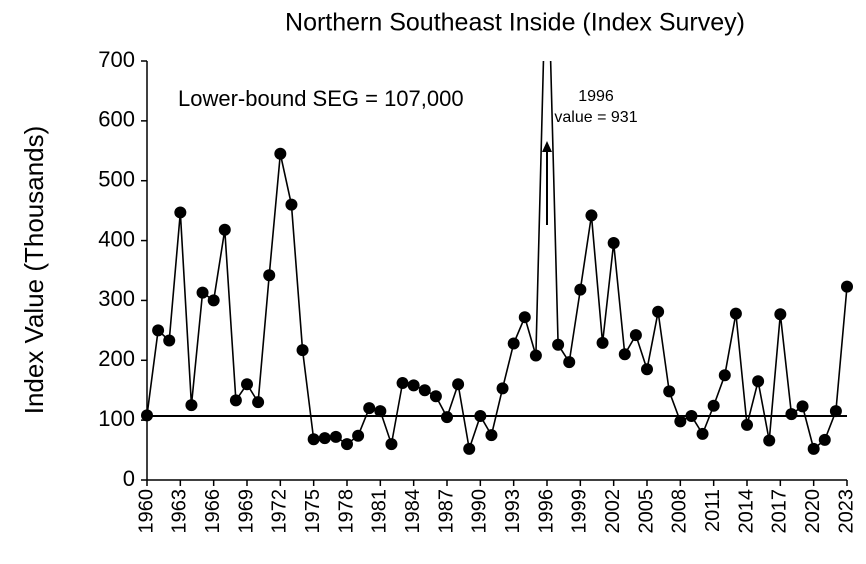 This screenshot has height=564, width=866. Describe the element at coordinates (595, 117) in the screenshot. I see `annotation-value: value = 931` at that location.